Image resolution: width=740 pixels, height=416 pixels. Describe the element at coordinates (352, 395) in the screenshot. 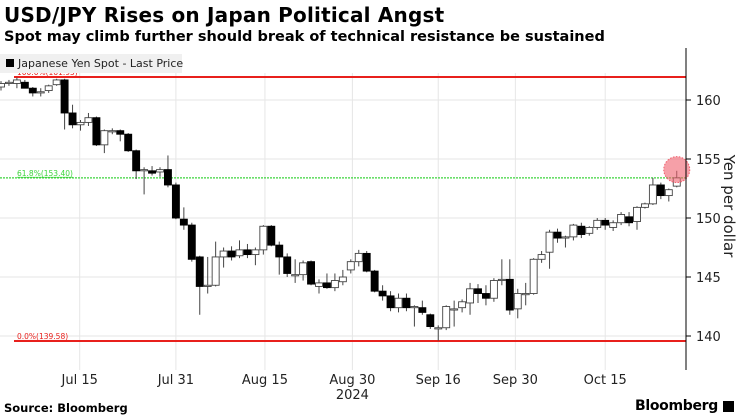

I see `x-year-label: 2024` at that location.